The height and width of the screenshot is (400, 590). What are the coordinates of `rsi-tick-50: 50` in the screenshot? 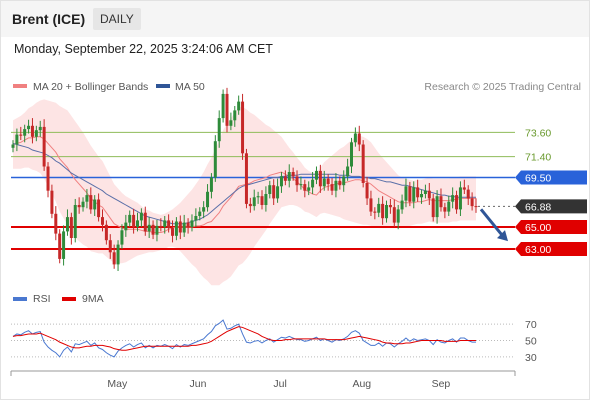 It's located at (531, 342).